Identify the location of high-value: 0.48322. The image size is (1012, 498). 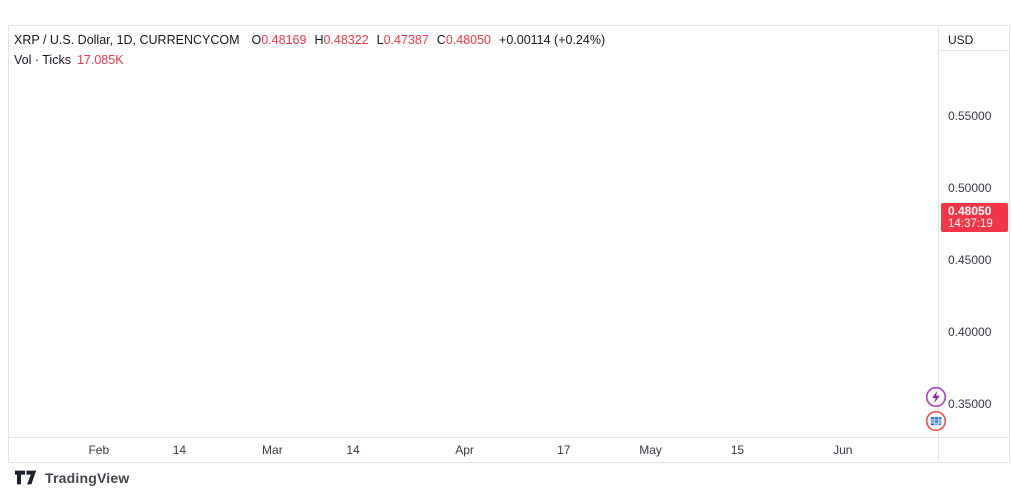
(346, 40).